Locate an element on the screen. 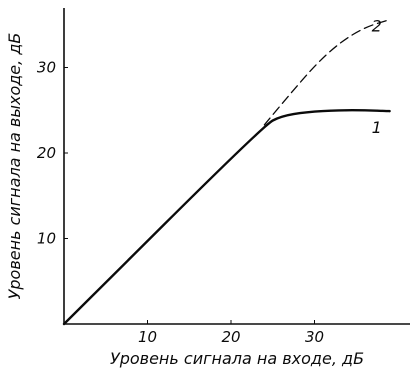  x-tick-label: 10 is located at coordinates (147, 337).